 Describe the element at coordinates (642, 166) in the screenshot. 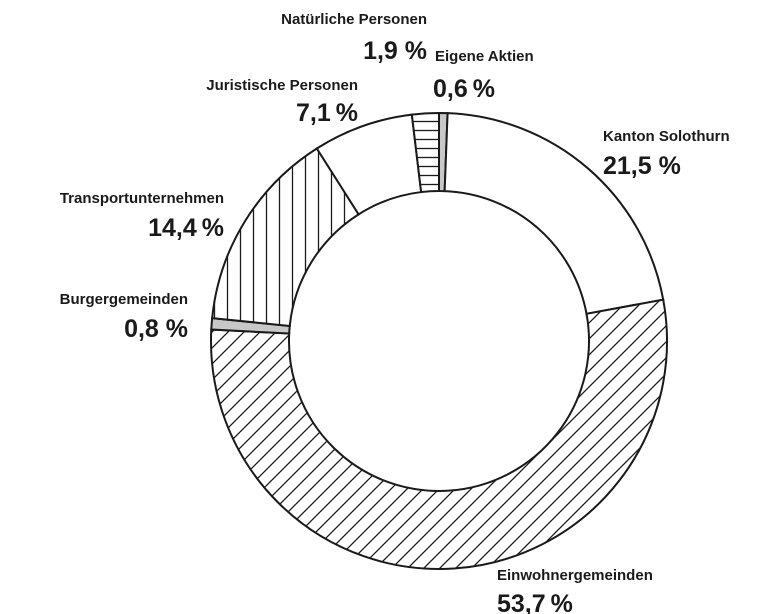

I see `slice-value-kanton-solothurn: 21,5 %` at that location.